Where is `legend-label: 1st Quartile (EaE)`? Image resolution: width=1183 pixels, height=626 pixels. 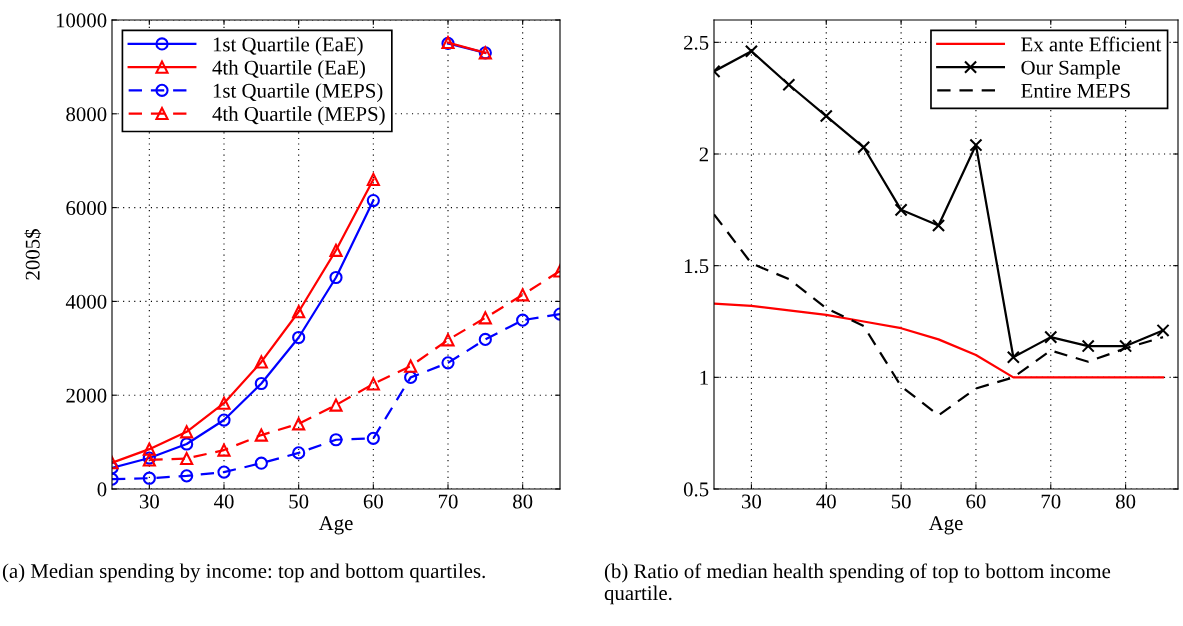 legend-label: 1st Quartile (EaE) is located at coordinates (288, 46).